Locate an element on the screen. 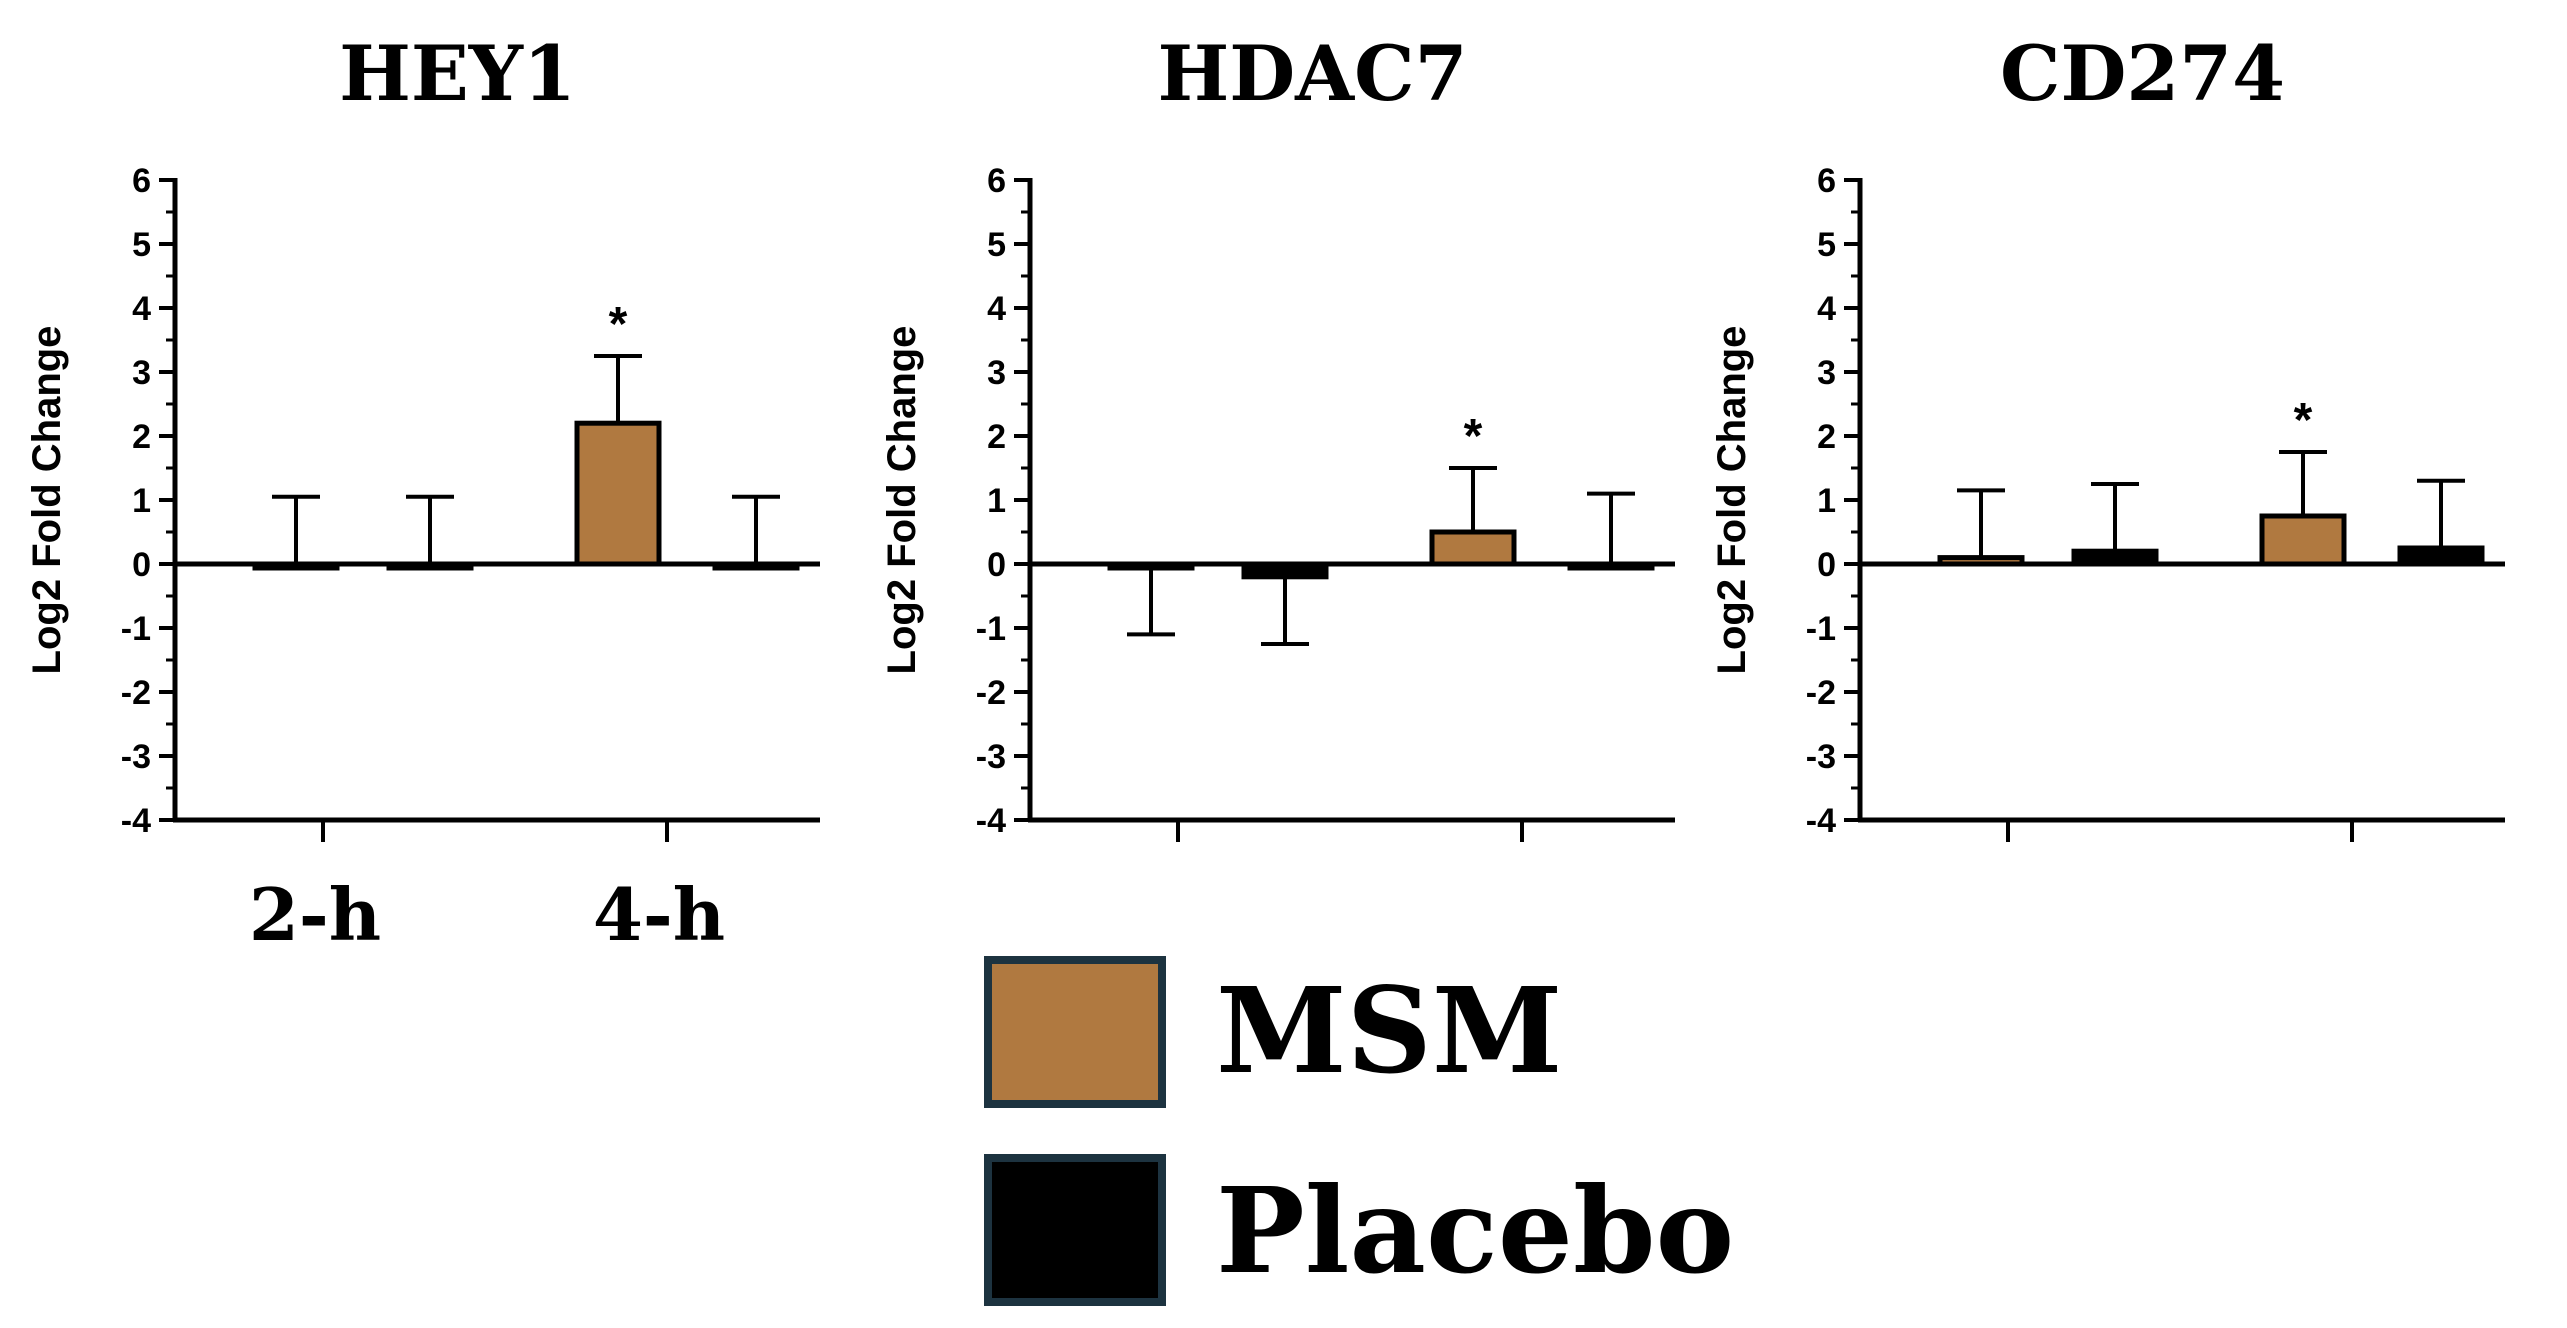  chart-title: HDAC7 is located at coordinates (1312, 73).